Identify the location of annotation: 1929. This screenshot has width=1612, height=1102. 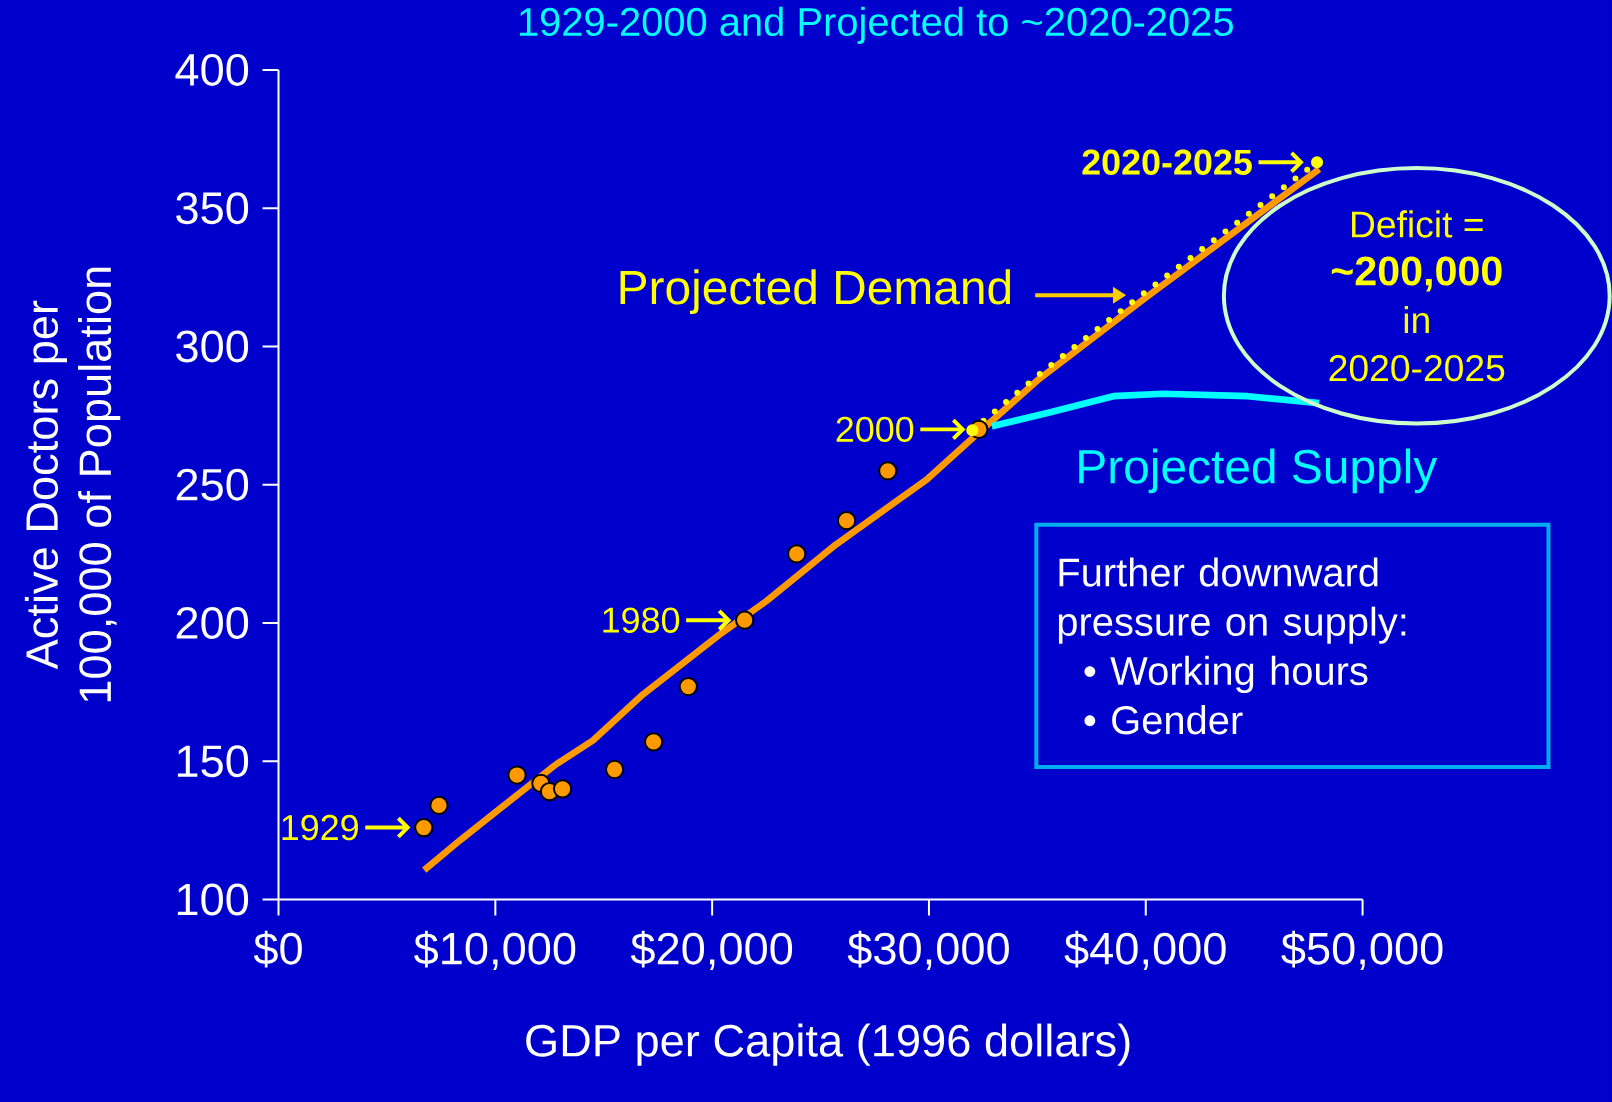
(320, 827).